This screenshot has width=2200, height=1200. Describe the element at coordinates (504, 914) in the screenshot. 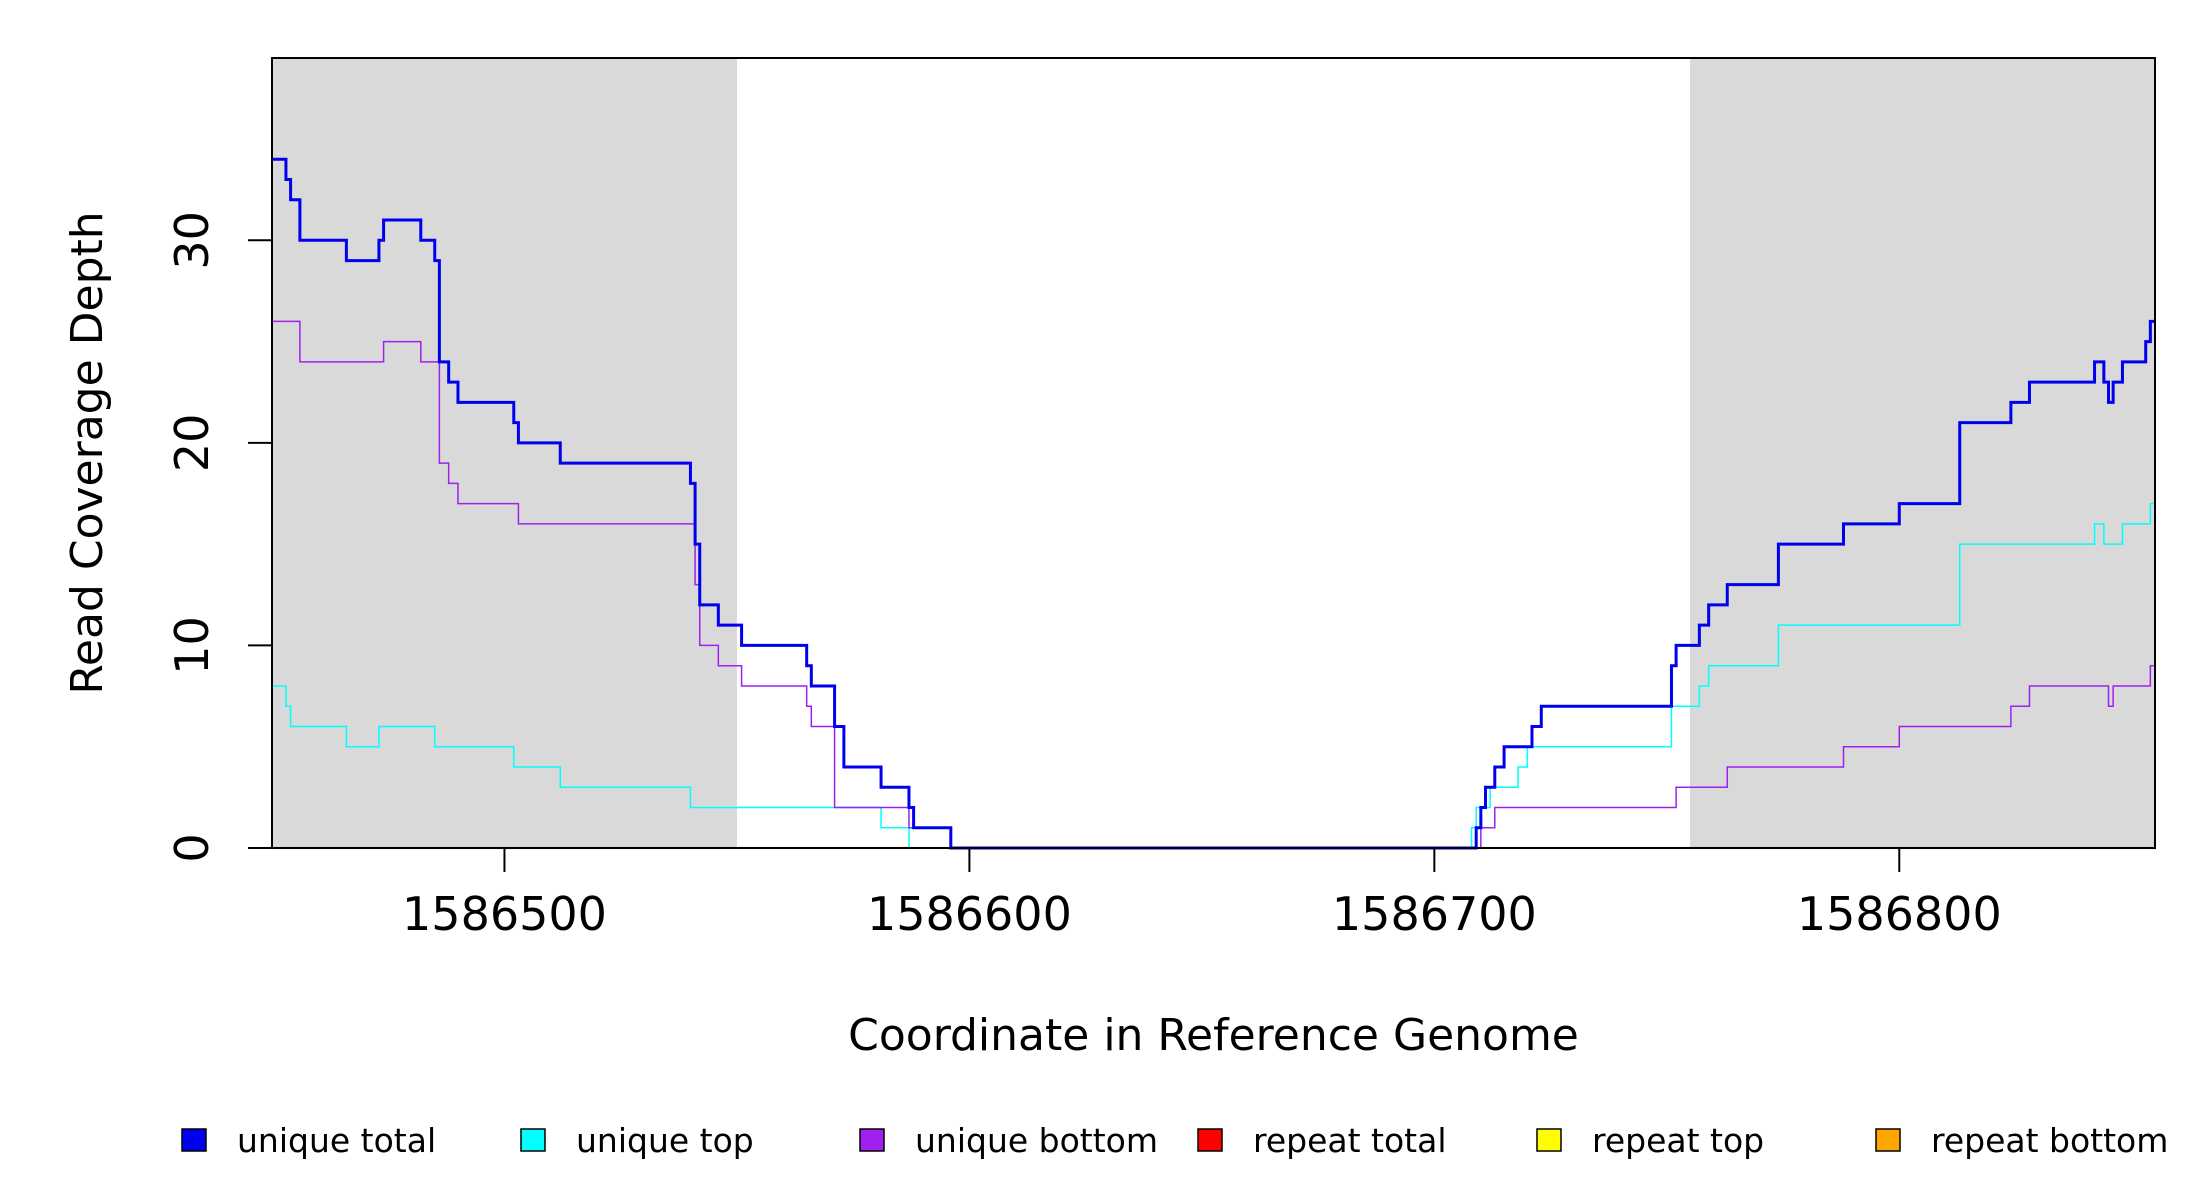

I see `x-tick-label: 1586500` at that location.